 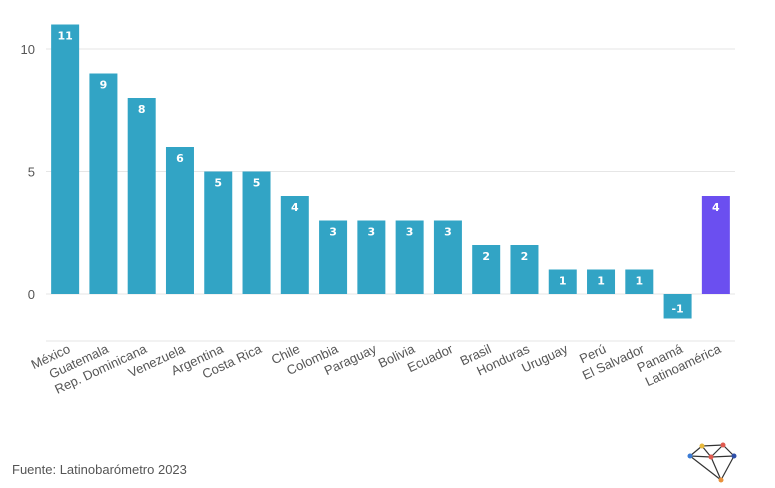 I want to click on bar-data-label: 8, so click(x=142, y=109).